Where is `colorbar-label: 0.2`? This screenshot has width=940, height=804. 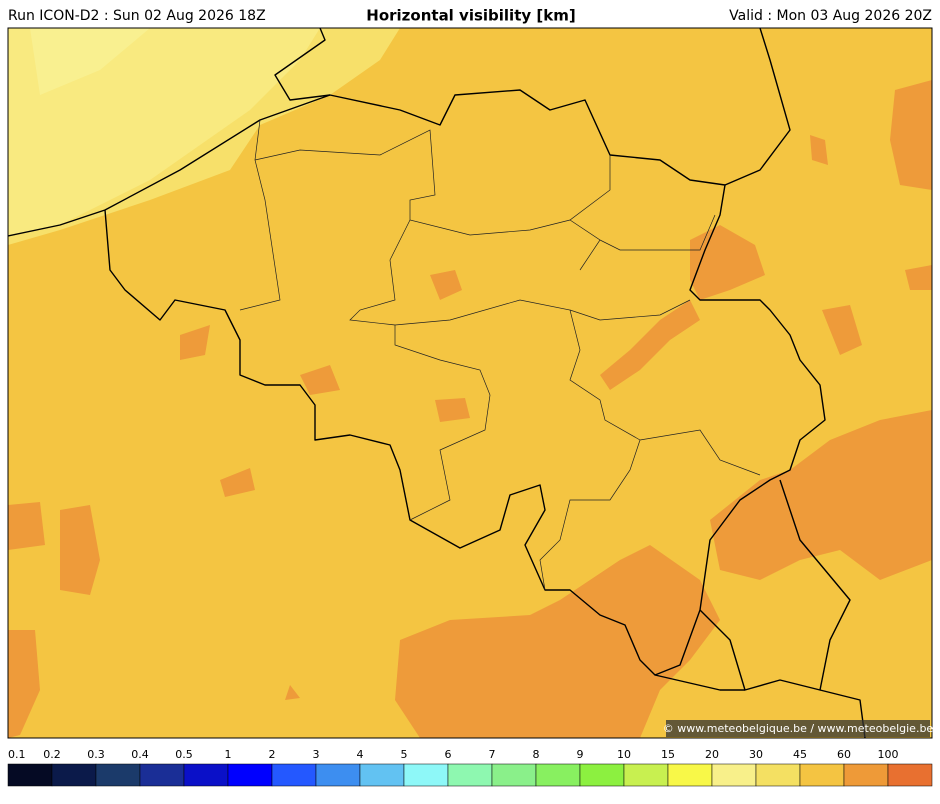 colorbar-label: 0.2 is located at coordinates (52, 754).